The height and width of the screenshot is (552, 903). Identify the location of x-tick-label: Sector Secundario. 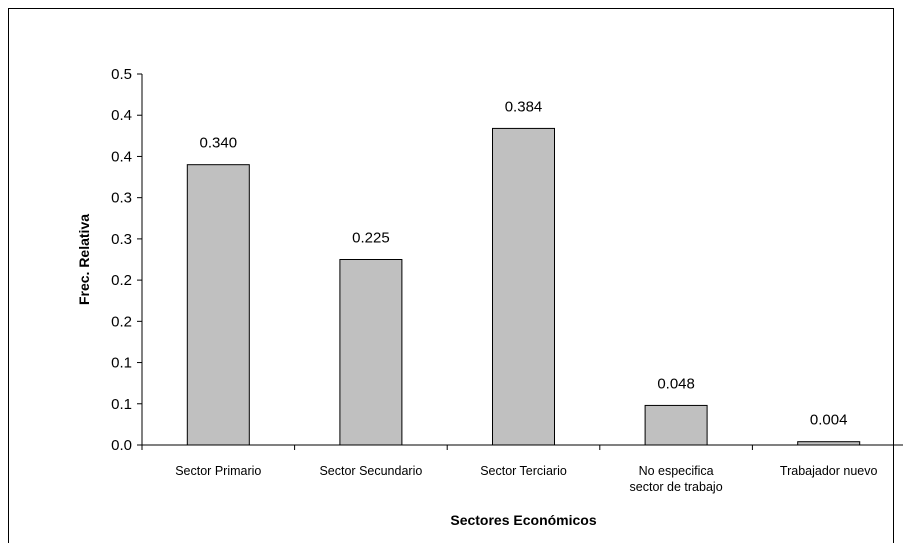
(370, 471).